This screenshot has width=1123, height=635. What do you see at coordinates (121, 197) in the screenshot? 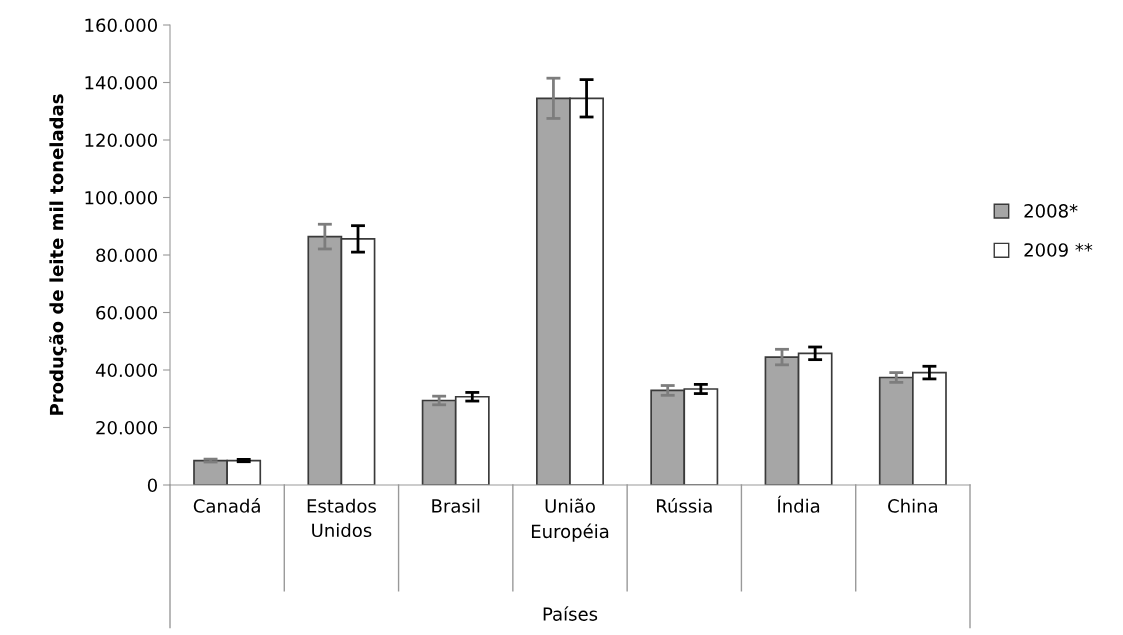
I see `y-tick-label: 100.000` at bounding box center [121, 197].